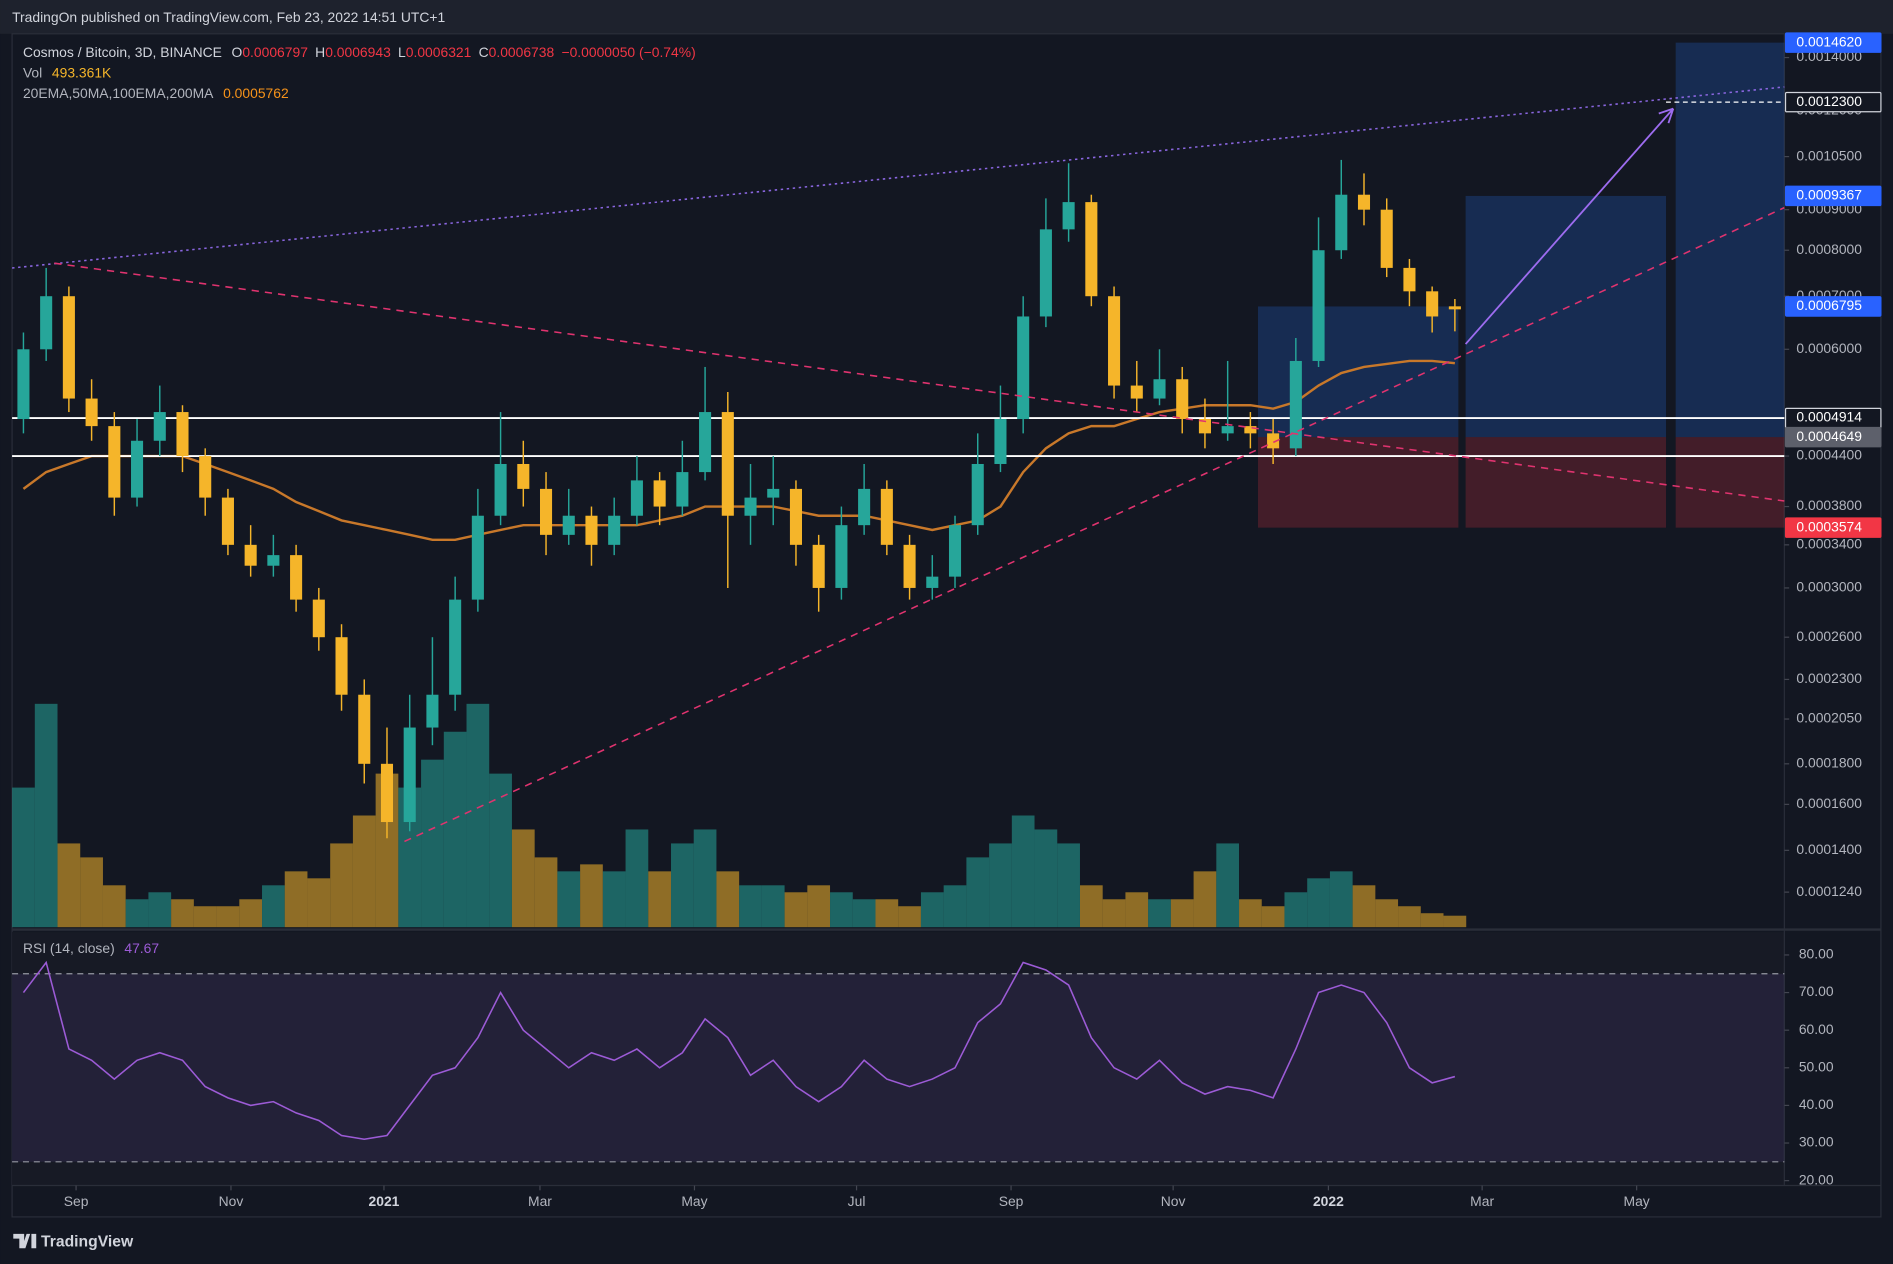 The width and height of the screenshot is (1893, 1264). I want to click on y-tick-label: 0.0001240, so click(1829, 891).